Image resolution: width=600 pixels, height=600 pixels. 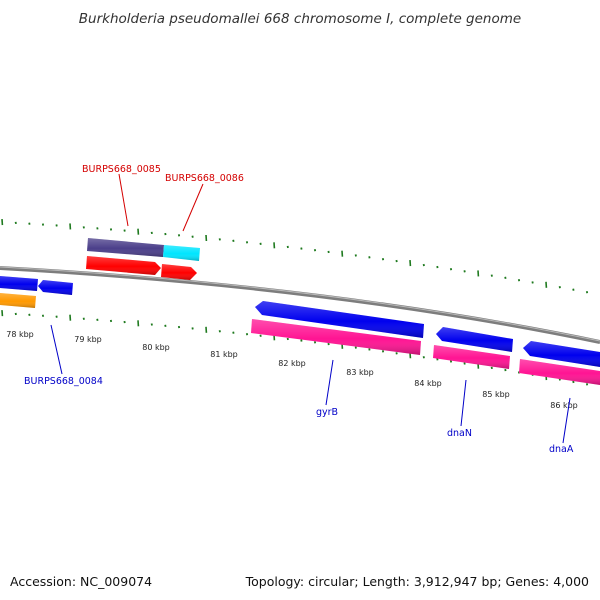 I want to click on label-dnan: dnaN, so click(x=459, y=433).